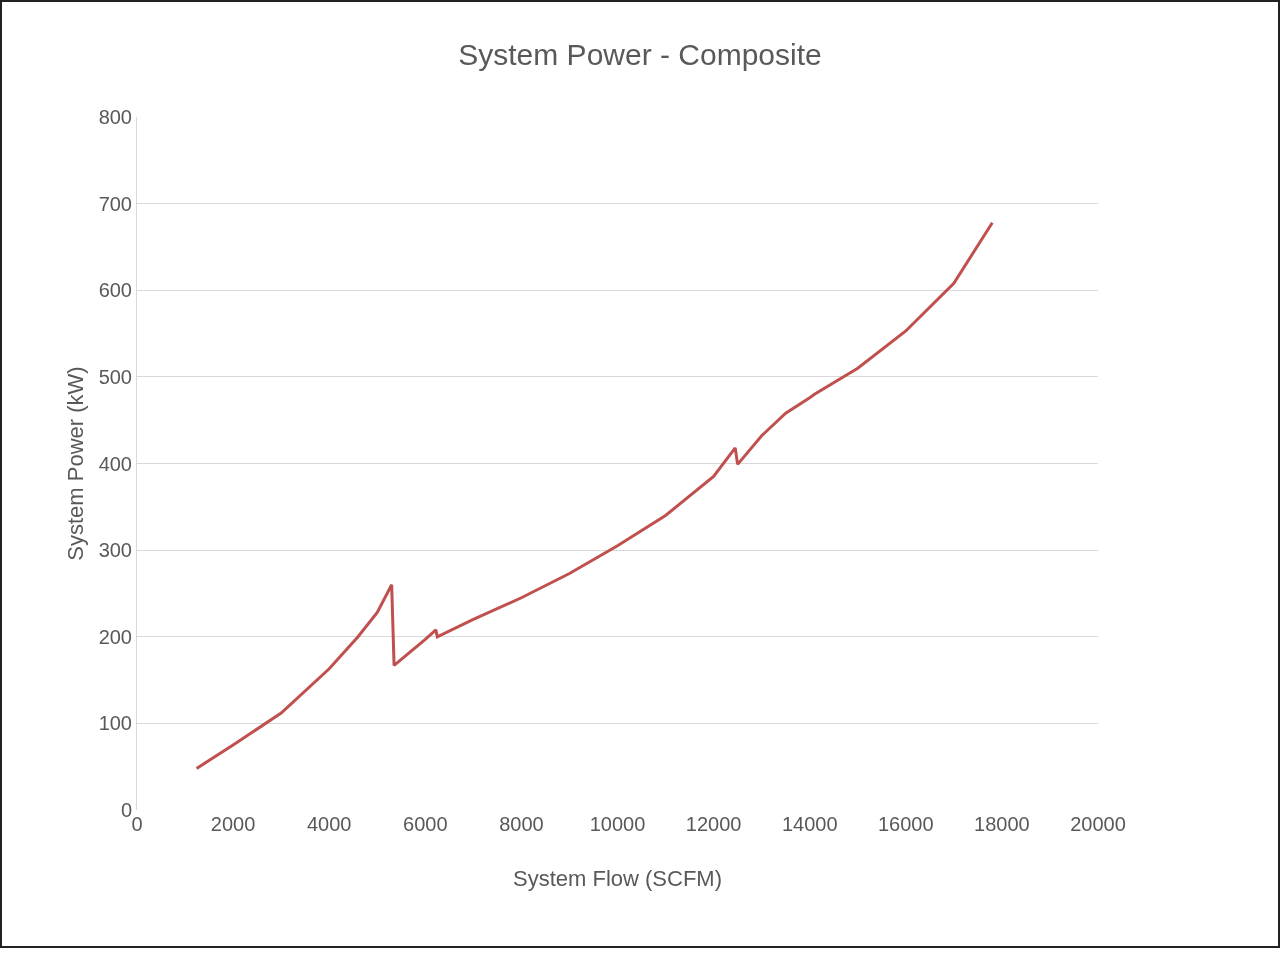 This screenshot has width=1286, height=954. I want to click on x-tick-label: 14000, so click(809, 824).